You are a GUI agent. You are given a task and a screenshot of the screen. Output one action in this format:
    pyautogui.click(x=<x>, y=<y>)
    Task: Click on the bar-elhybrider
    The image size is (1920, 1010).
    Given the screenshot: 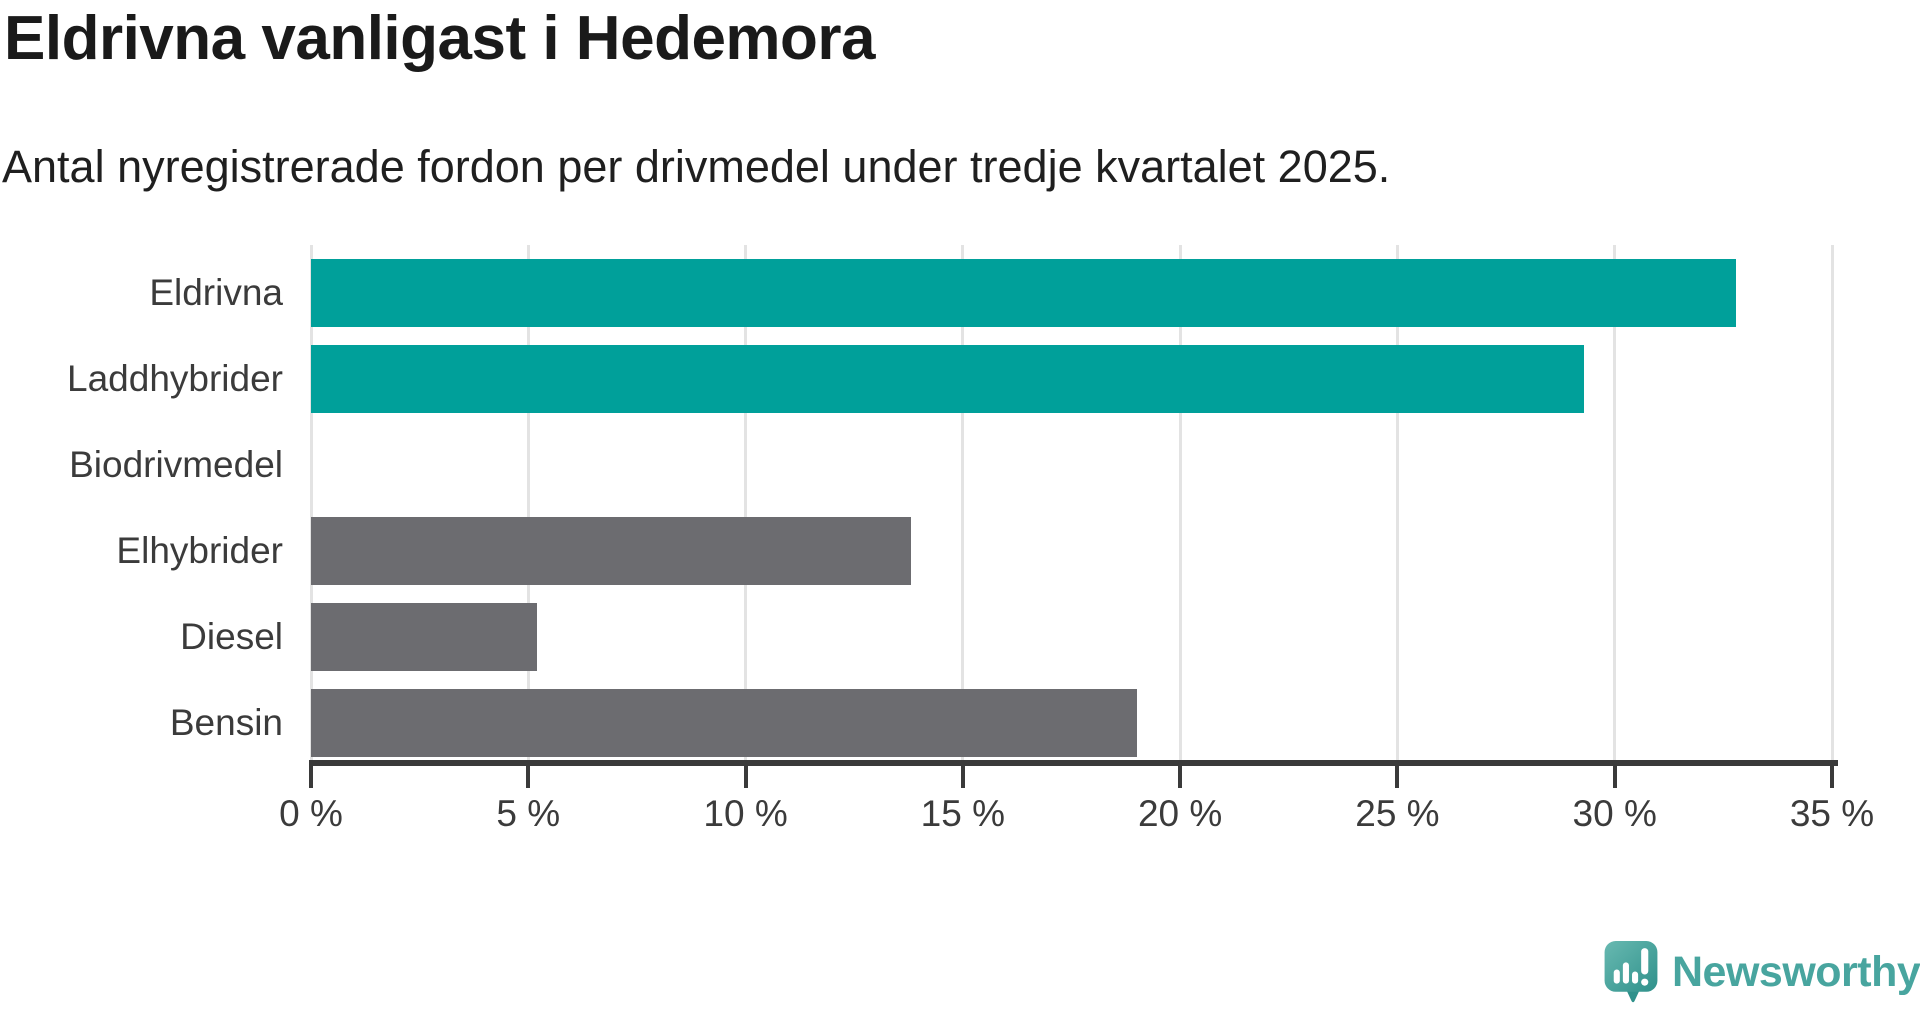 What is the action you would take?
    pyautogui.click(x=611, y=551)
    